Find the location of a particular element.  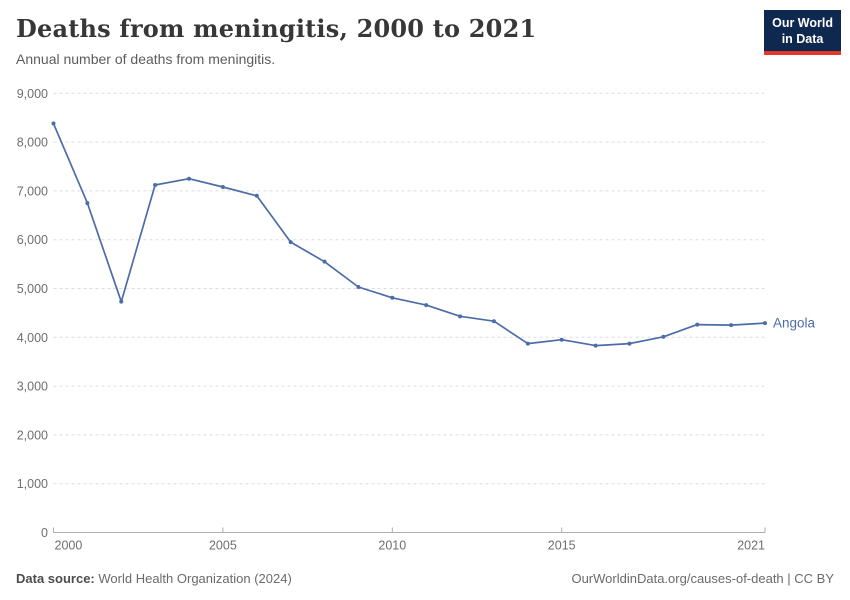

owid-logo-line1: Our World is located at coordinates (802, 23).